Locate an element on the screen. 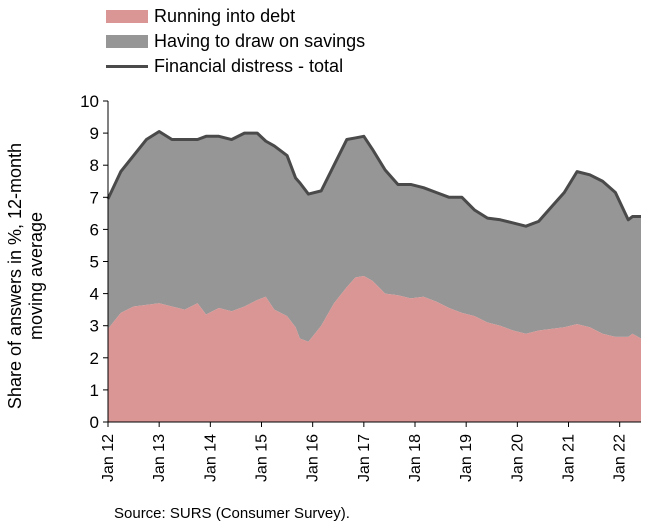  x-tick-label: Jan 21 is located at coordinates (569, 458).